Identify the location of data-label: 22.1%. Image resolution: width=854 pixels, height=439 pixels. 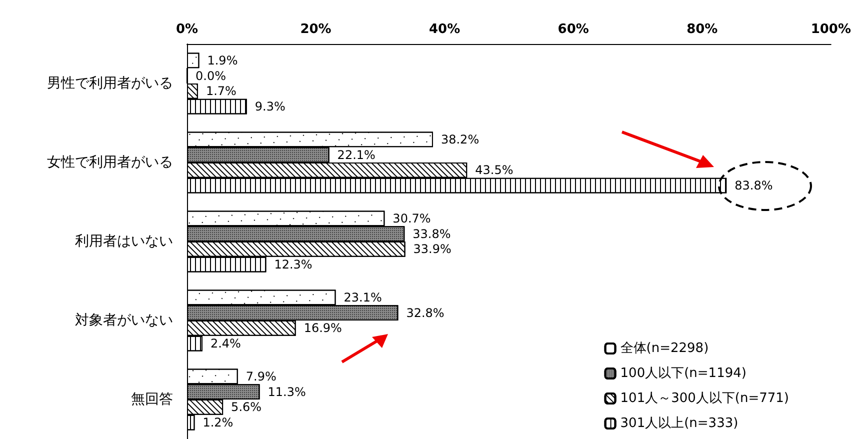
(356, 155).